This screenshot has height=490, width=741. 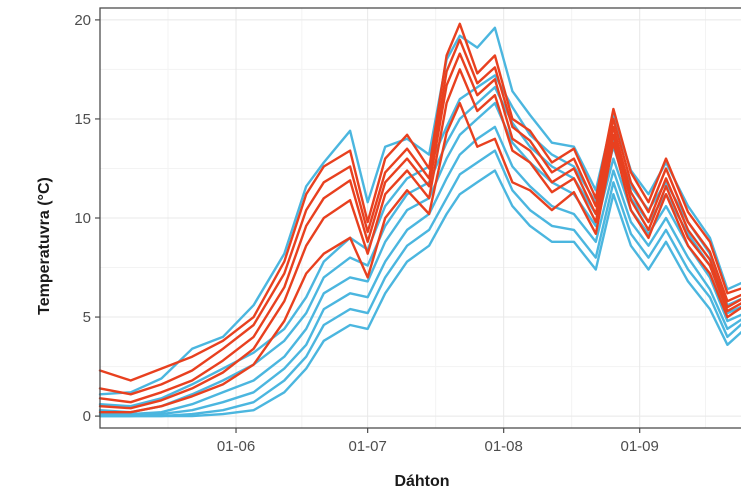 I want to click on y-tick-label: 0, so click(x=87, y=416).